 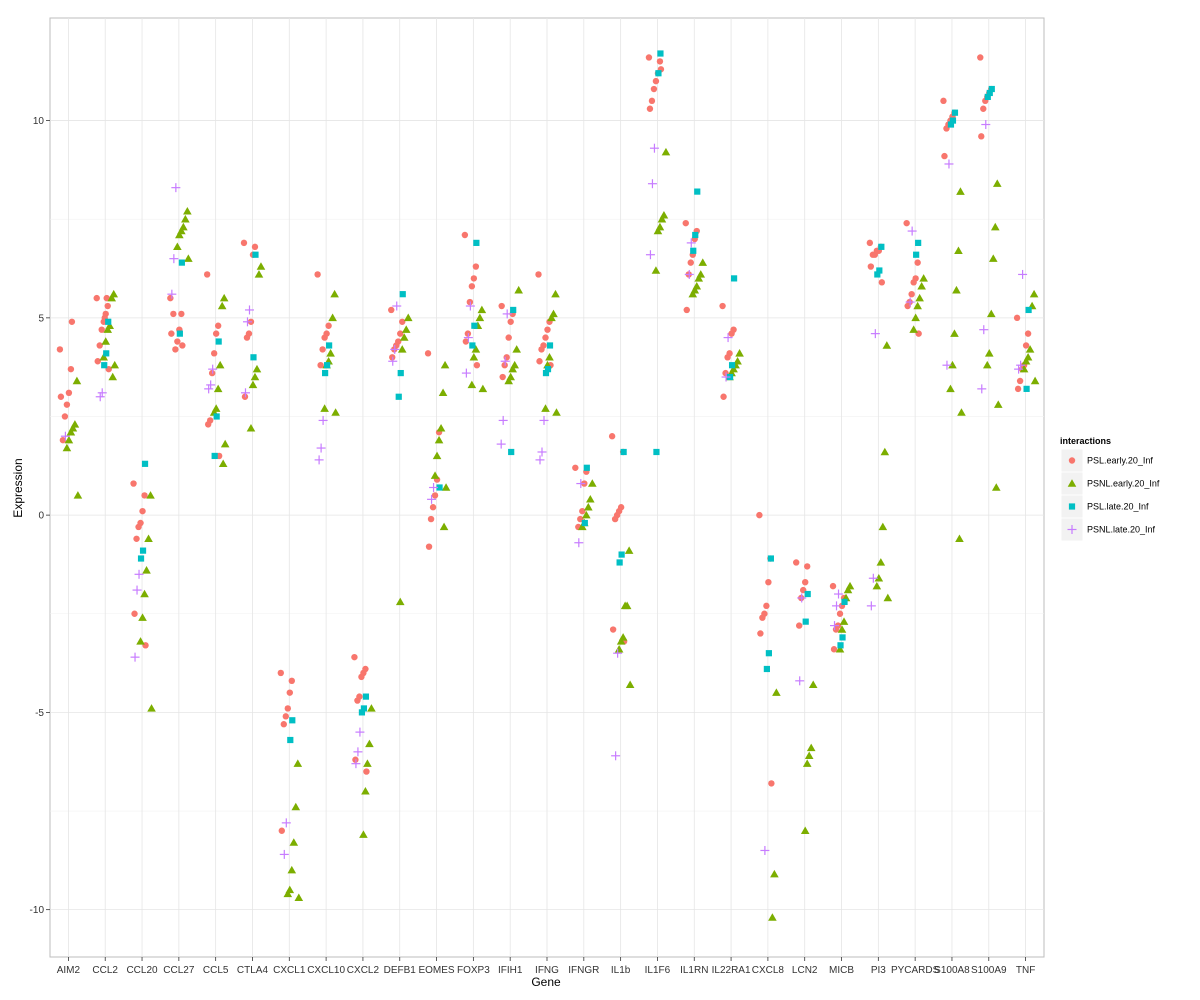 What do you see at coordinates (41, 318) in the screenshot?
I see `y-tick-label: 5` at bounding box center [41, 318].